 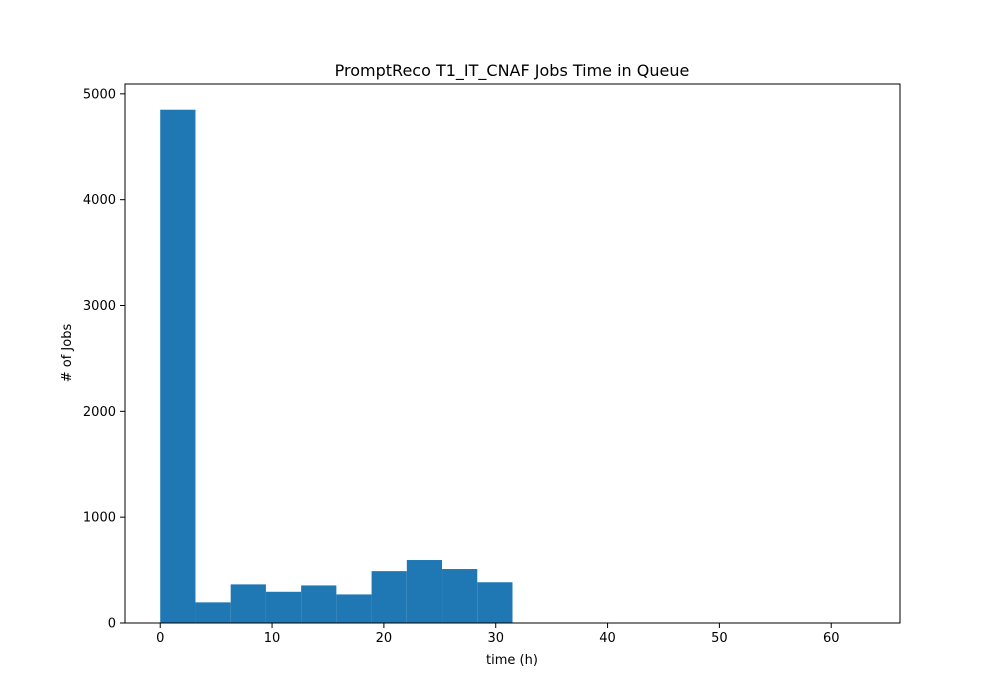 What do you see at coordinates (719, 638) in the screenshot?
I see `x-tick-label-5: 50` at bounding box center [719, 638].